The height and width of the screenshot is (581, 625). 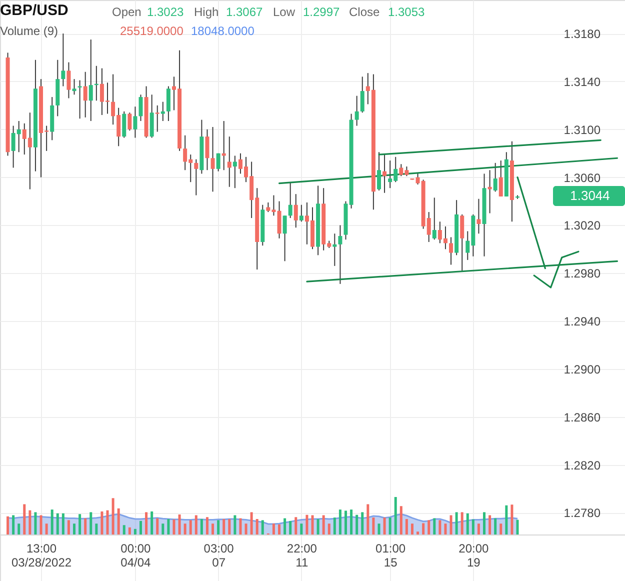 I want to click on annotation: 1.3067, so click(x=245, y=12).